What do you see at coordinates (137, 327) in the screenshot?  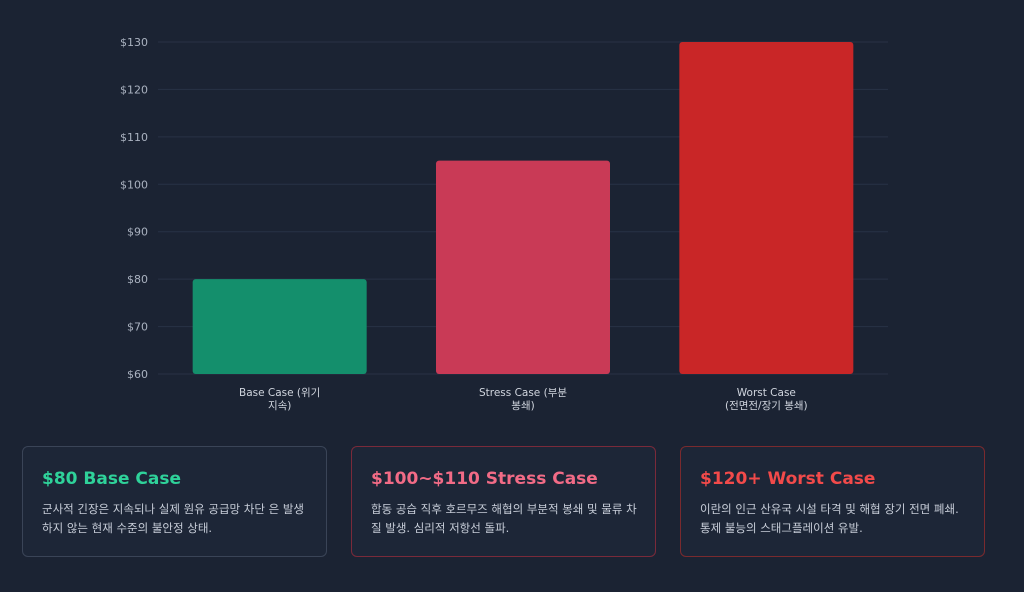 I see `y-tick-label: $70` at bounding box center [137, 327].